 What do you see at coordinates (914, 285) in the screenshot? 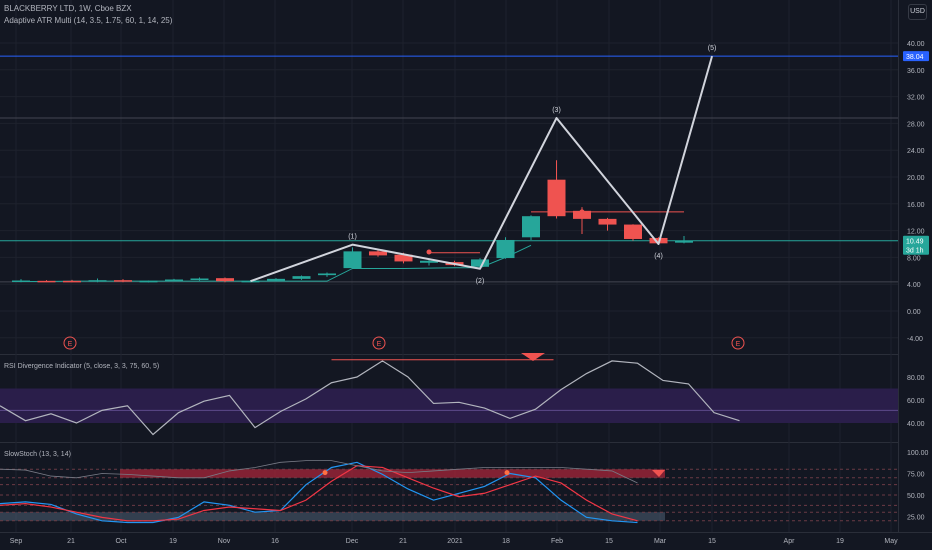
I see `y-tick-label: 4.00` at bounding box center [914, 285].